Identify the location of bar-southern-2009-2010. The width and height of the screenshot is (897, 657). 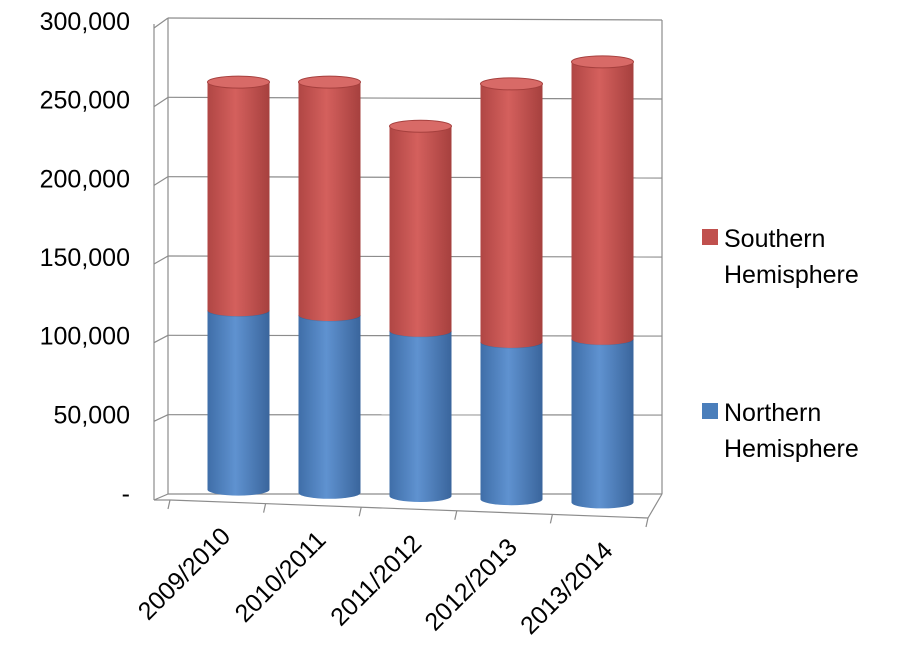
(238, 196).